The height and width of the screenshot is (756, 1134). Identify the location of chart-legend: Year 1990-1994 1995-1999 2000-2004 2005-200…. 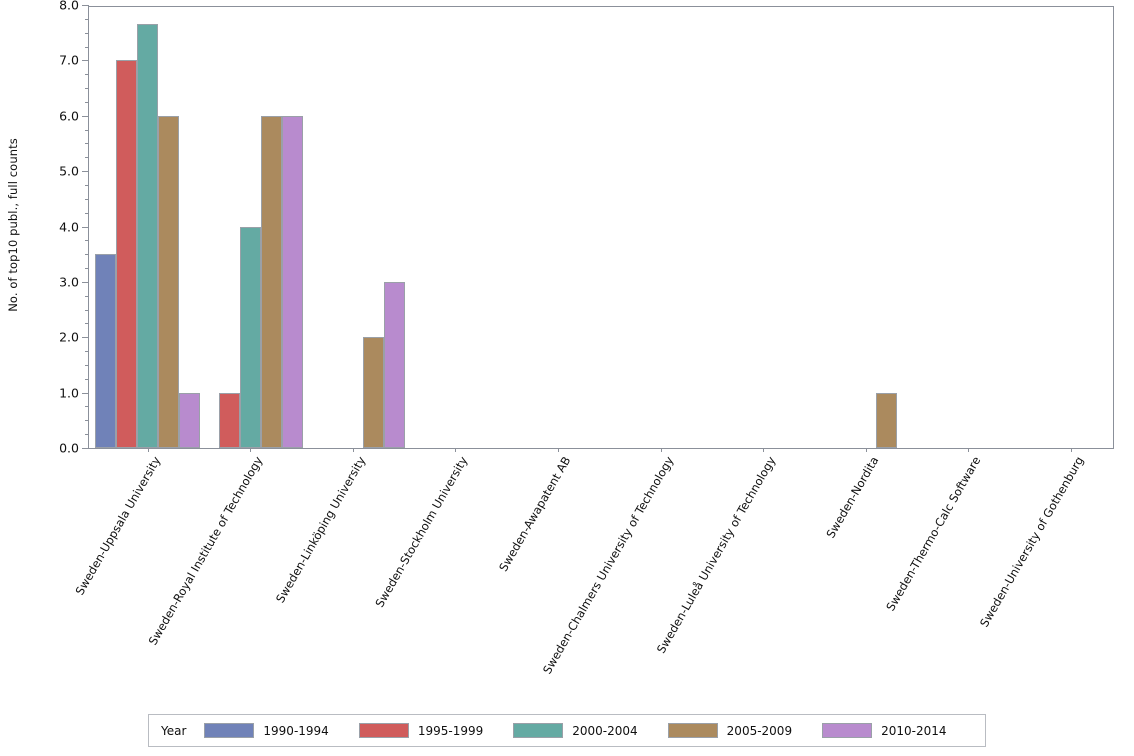
(567, 730).